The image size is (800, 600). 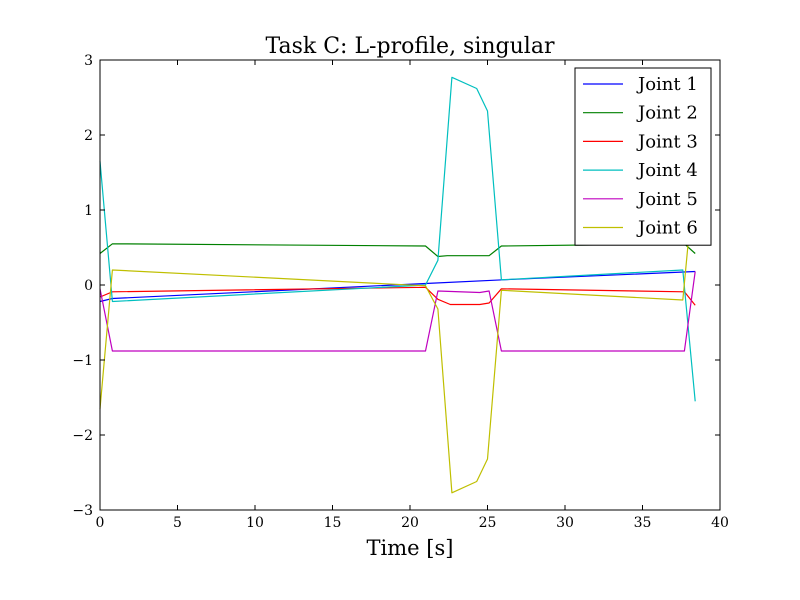 What do you see at coordinates (643, 523) in the screenshot?
I see `x-tick-label: 35` at bounding box center [643, 523].